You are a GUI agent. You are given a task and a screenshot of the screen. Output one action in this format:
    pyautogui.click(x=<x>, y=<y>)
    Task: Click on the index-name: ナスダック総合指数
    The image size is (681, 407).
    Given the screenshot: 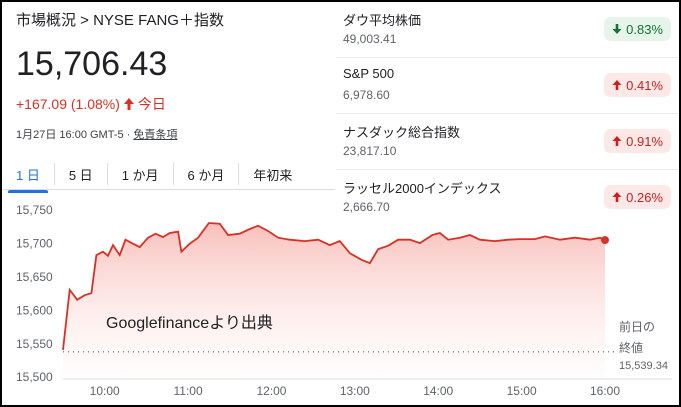 What is the action you would take?
    pyautogui.click(x=402, y=132)
    